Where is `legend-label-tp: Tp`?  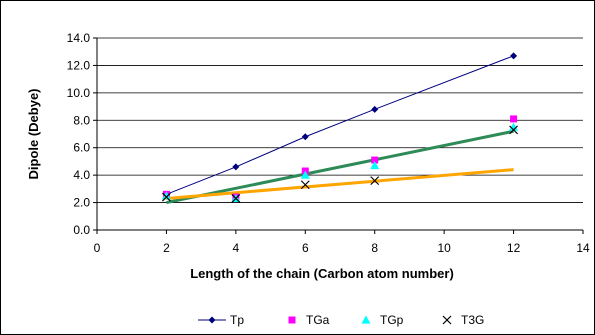 legend-label-tp: Tp is located at coordinates (237, 320).